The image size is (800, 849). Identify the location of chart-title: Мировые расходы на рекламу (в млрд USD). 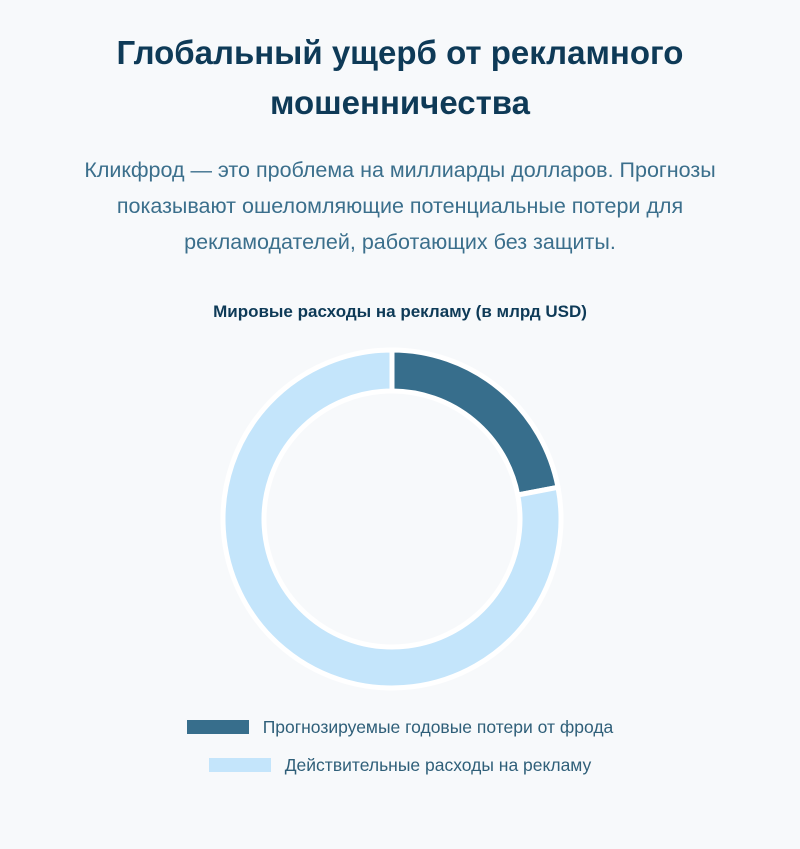
(400, 311).